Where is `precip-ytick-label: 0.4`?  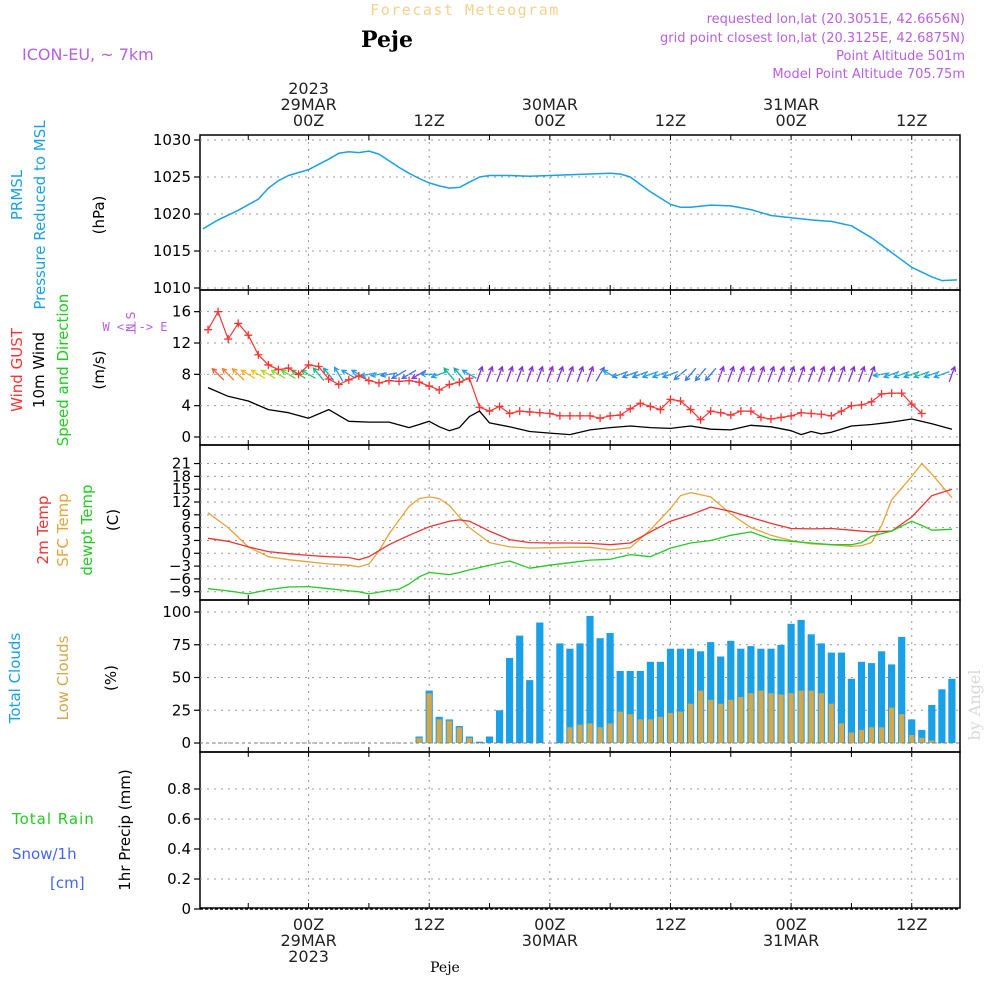 precip-ytick-label: 0.4 is located at coordinates (179, 849).